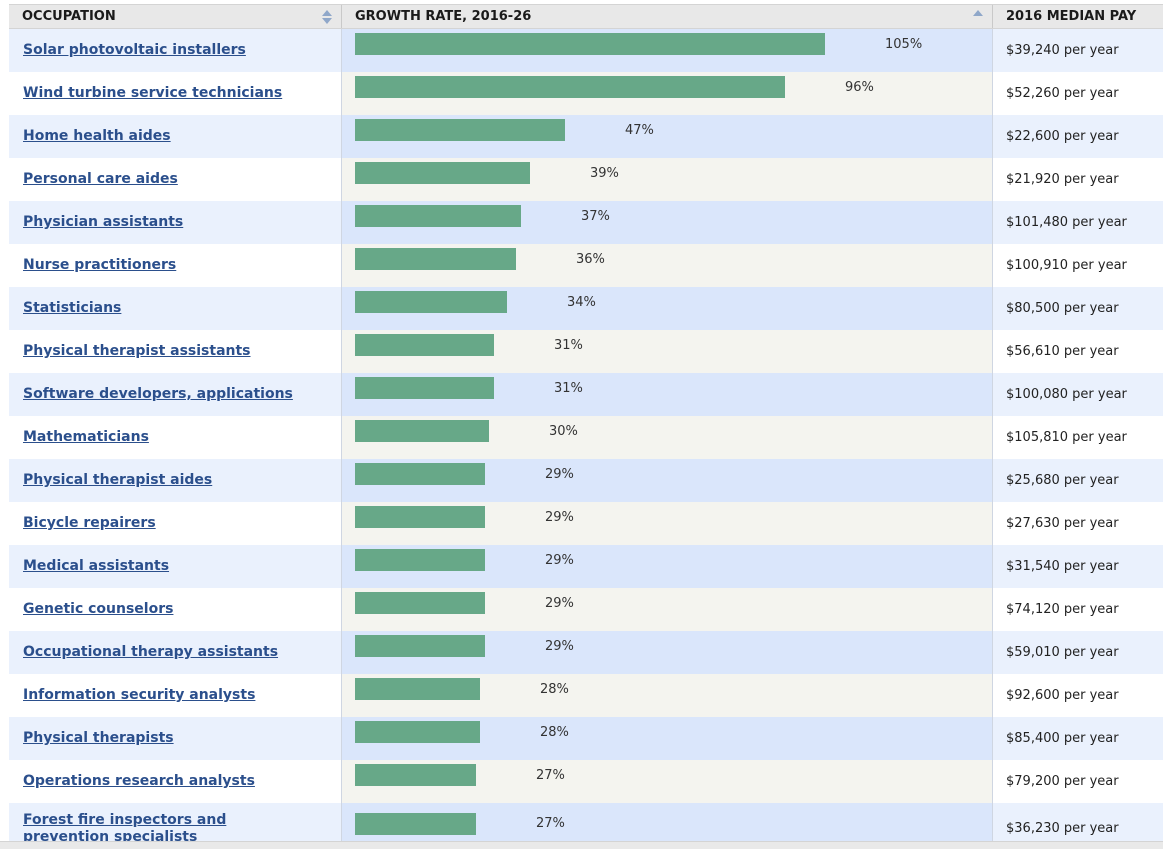  What do you see at coordinates (118, 480) in the screenshot?
I see `occupation-link: Physical therapist aides` at bounding box center [118, 480].